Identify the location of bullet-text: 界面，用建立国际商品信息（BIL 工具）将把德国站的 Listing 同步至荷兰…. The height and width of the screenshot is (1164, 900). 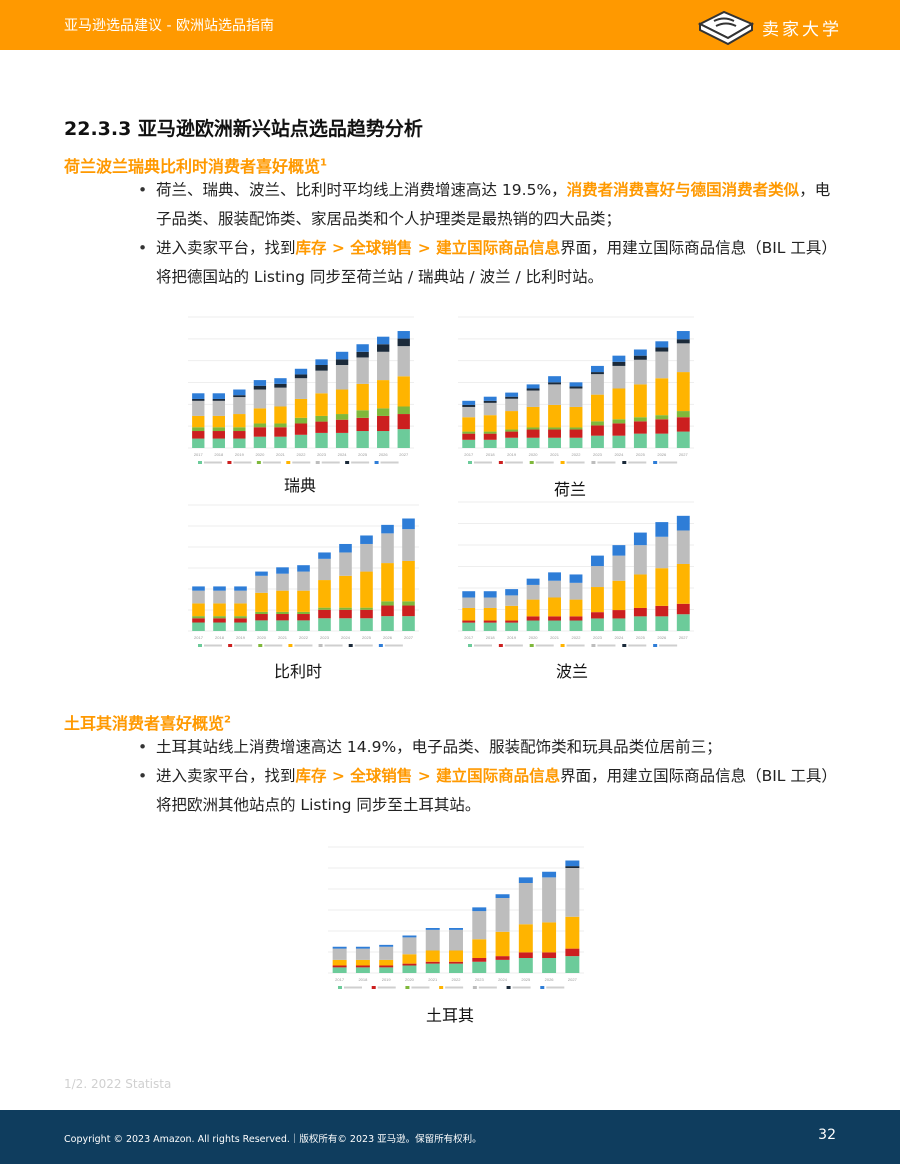
(496, 262).